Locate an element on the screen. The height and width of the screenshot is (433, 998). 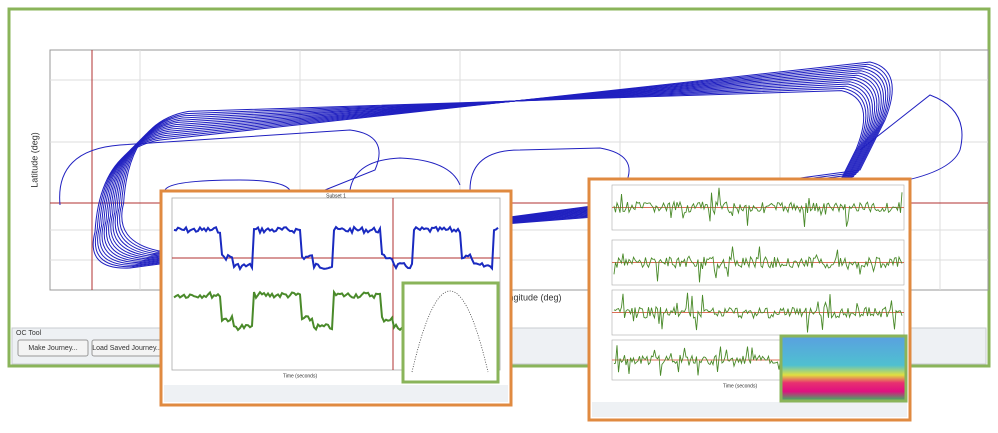
curve is located at coordinates (450, 331).